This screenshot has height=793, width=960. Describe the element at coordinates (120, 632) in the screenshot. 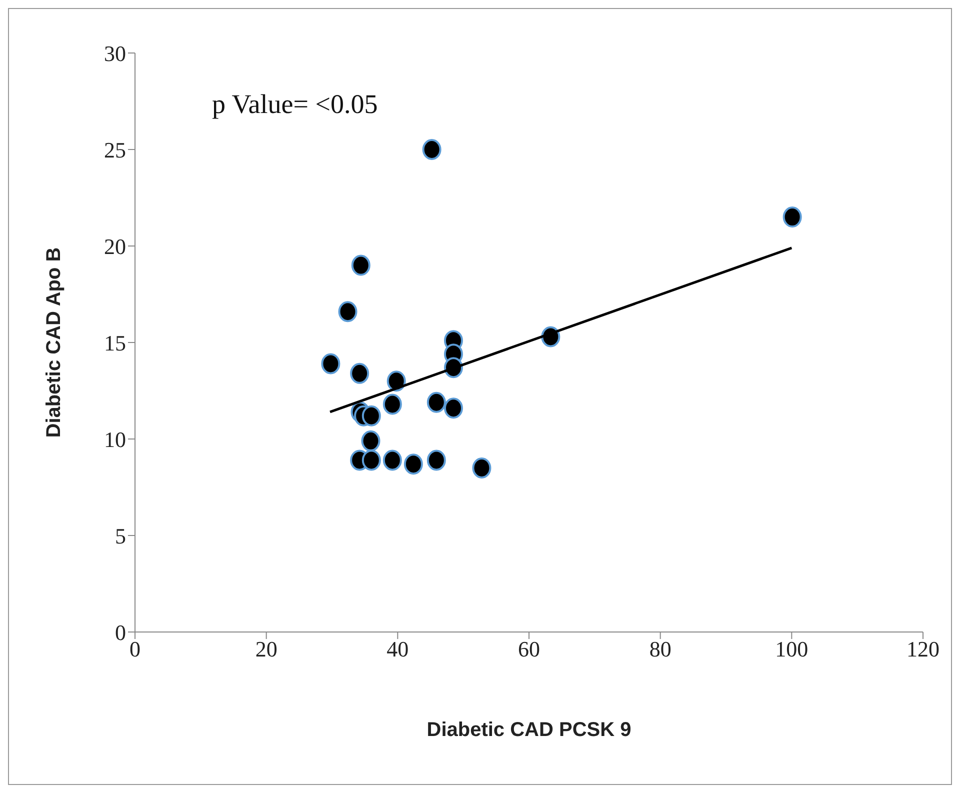

I see `y-tick-label: 0` at that location.